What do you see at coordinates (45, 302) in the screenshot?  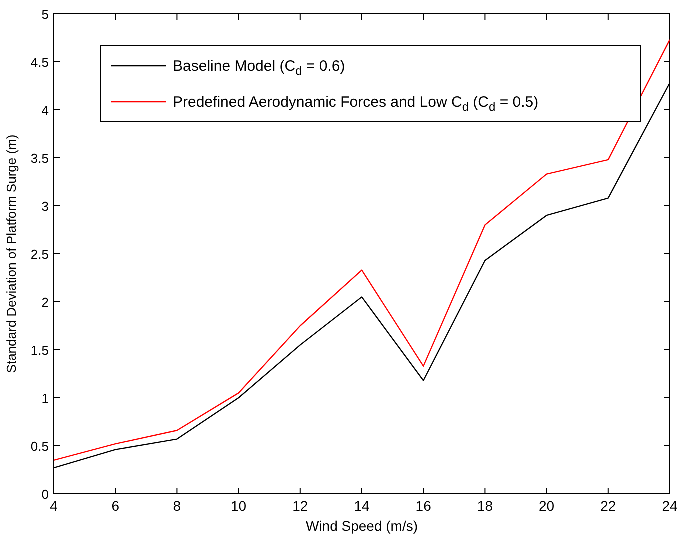 I see `y-tick-label: 2` at bounding box center [45, 302].